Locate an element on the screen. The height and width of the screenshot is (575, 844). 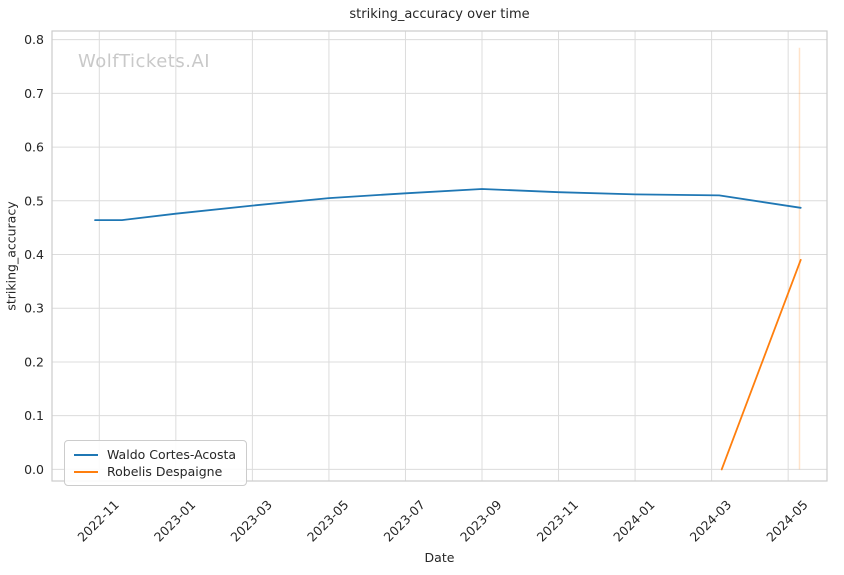
x-tick-label: 2024-05 is located at coordinates (787, 521).